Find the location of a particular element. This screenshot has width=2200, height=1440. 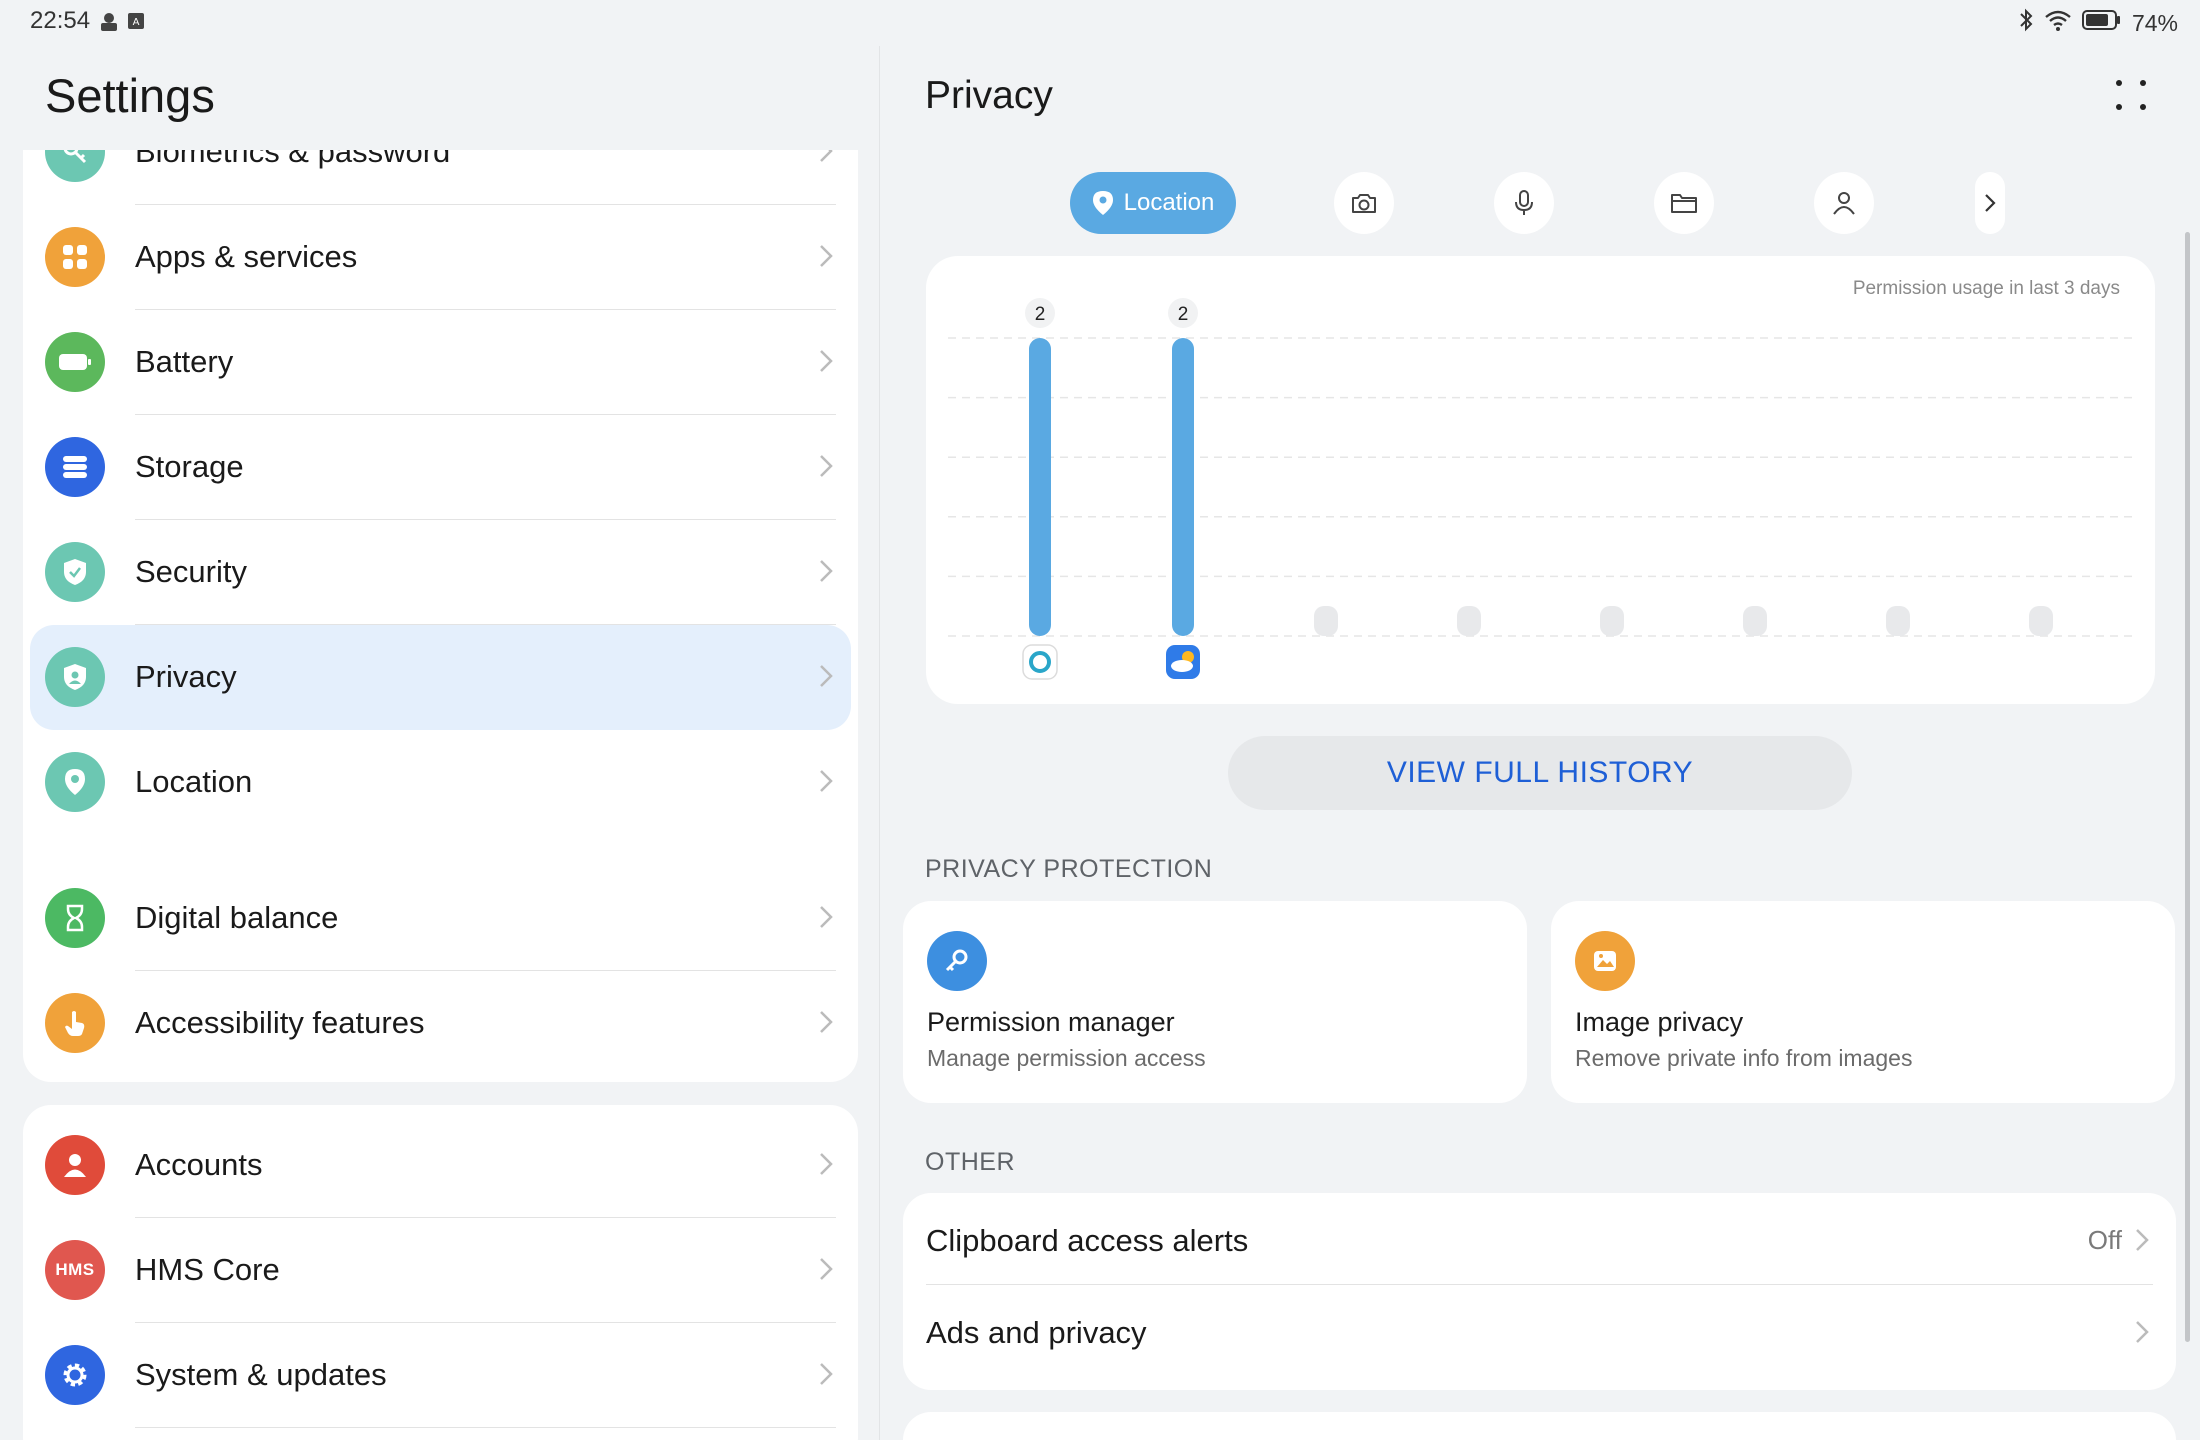

settings-item-accessibility: Accessibility features is located at coordinates (440, 1023).